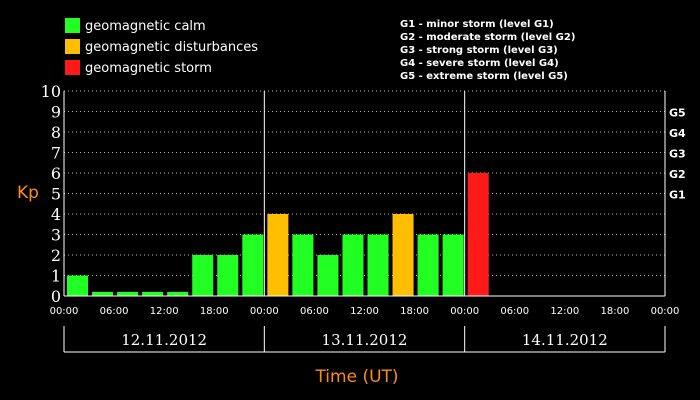  I want to click on storm-level-g4: G4 - severe storm (level G4), so click(479, 63).